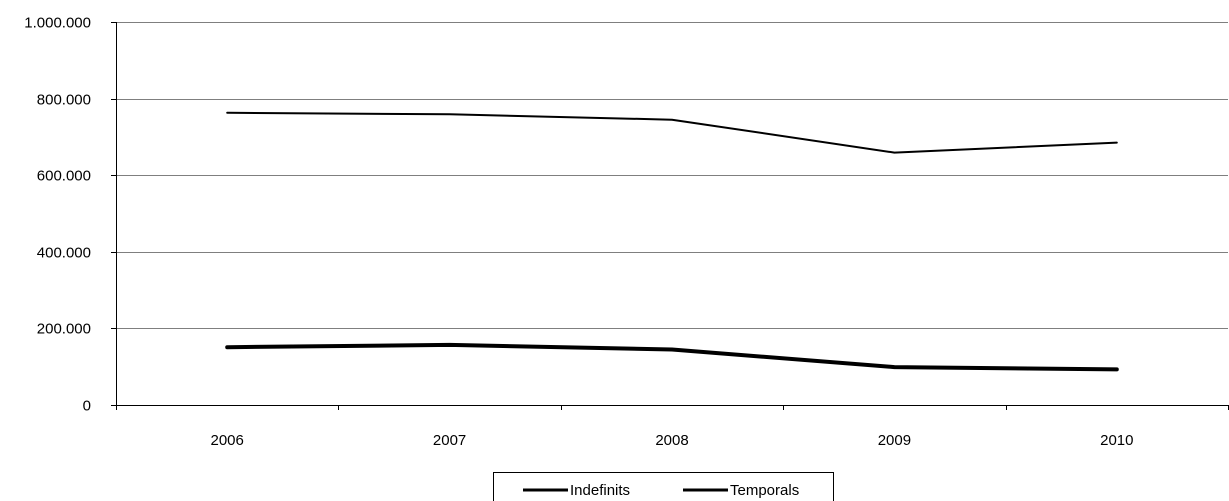 The width and height of the screenshot is (1229, 501). What do you see at coordinates (57, 23) in the screenshot?
I see `y-tick-label: 1.000.000` at bounding box center [57, 23].